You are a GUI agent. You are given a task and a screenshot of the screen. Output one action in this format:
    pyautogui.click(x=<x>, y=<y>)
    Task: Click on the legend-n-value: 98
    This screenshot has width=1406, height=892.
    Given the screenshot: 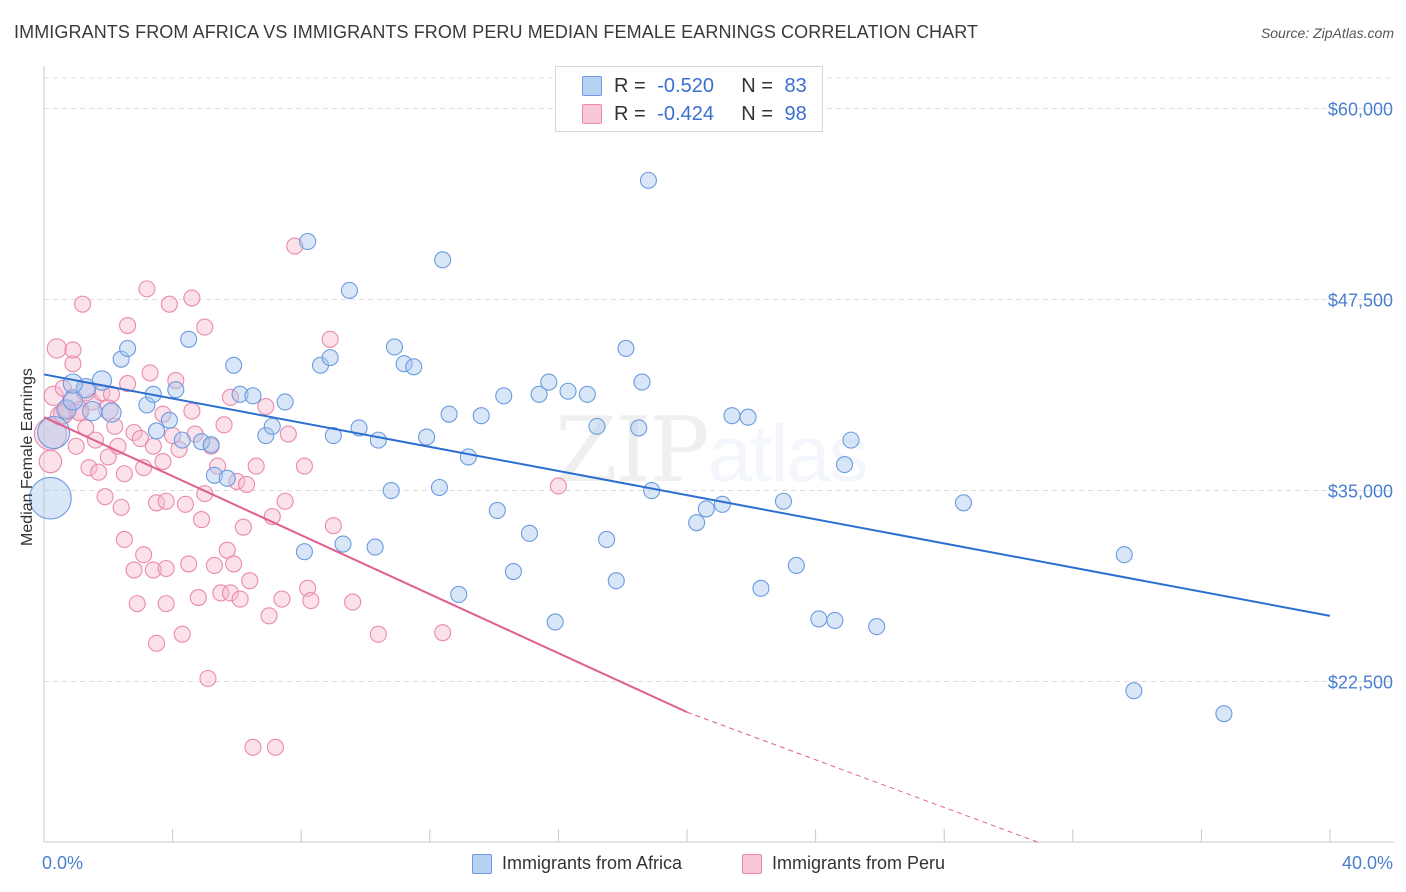 What is the action you would take?
    pyautogui.click(x=795, y=113)
    